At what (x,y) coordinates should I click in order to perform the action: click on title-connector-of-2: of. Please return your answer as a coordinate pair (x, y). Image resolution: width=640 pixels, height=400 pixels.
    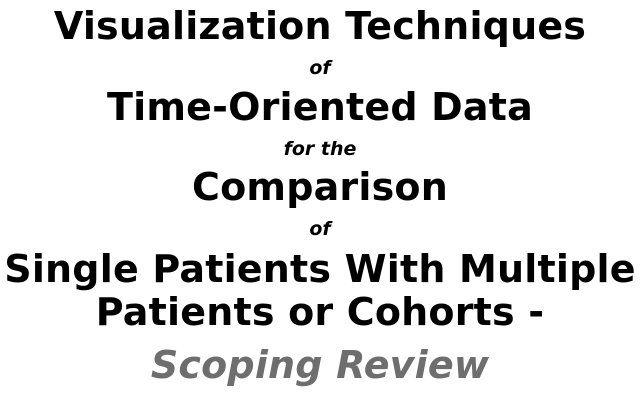
    Looking at the image, I should click on (320, 229).